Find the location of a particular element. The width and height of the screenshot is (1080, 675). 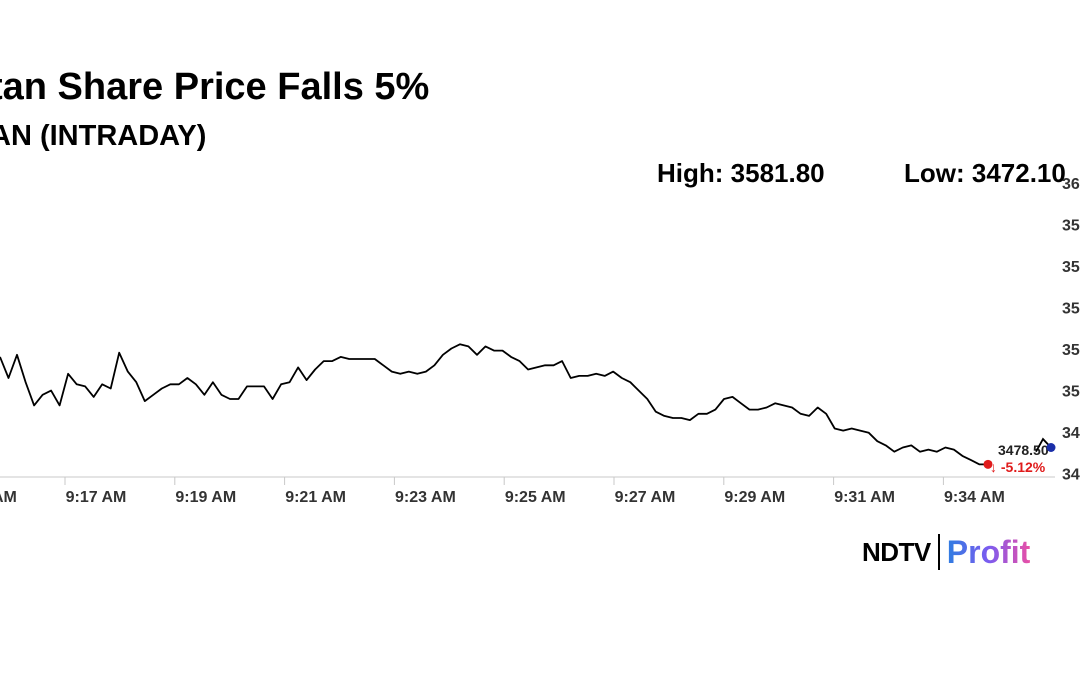

current-price-point is located at coordinates (1051, 447).